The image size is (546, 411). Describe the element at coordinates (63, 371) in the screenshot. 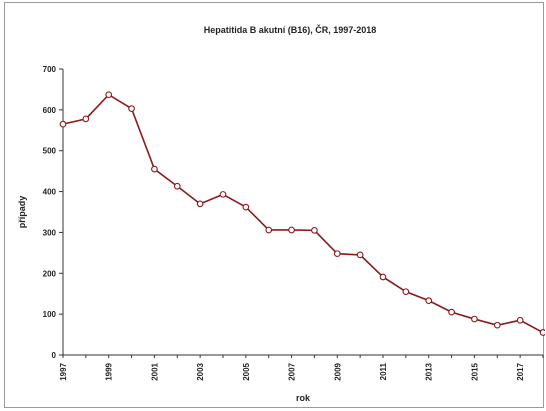

I see `x-tick-label: 1997` at that location.